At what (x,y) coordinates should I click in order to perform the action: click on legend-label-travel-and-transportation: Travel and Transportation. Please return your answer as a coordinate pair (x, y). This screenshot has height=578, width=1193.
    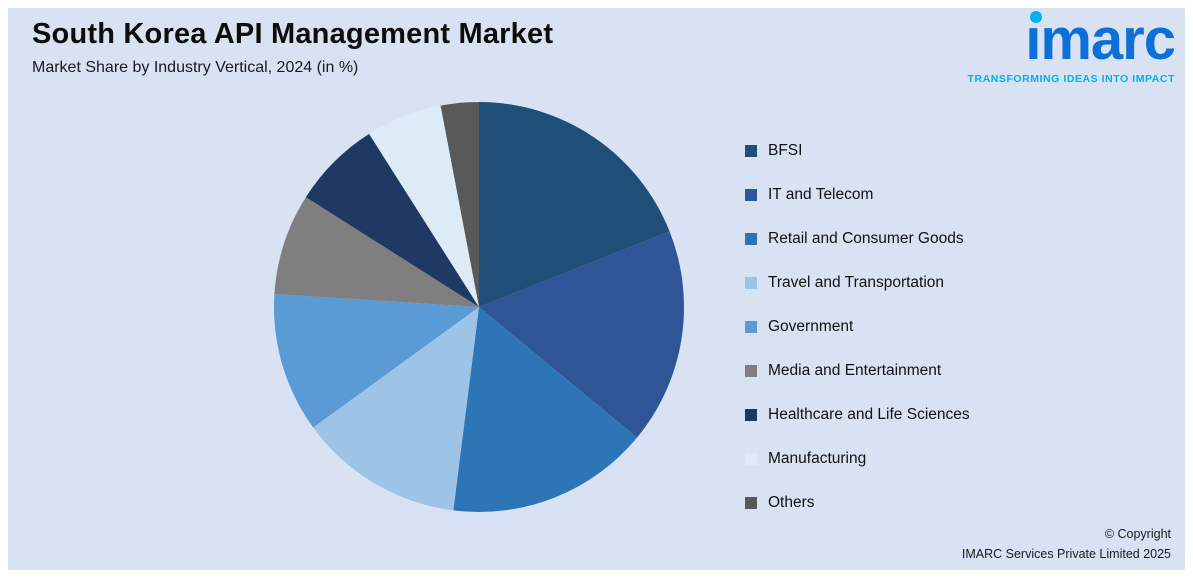
    Looking at the image, I should click on (856, 282).